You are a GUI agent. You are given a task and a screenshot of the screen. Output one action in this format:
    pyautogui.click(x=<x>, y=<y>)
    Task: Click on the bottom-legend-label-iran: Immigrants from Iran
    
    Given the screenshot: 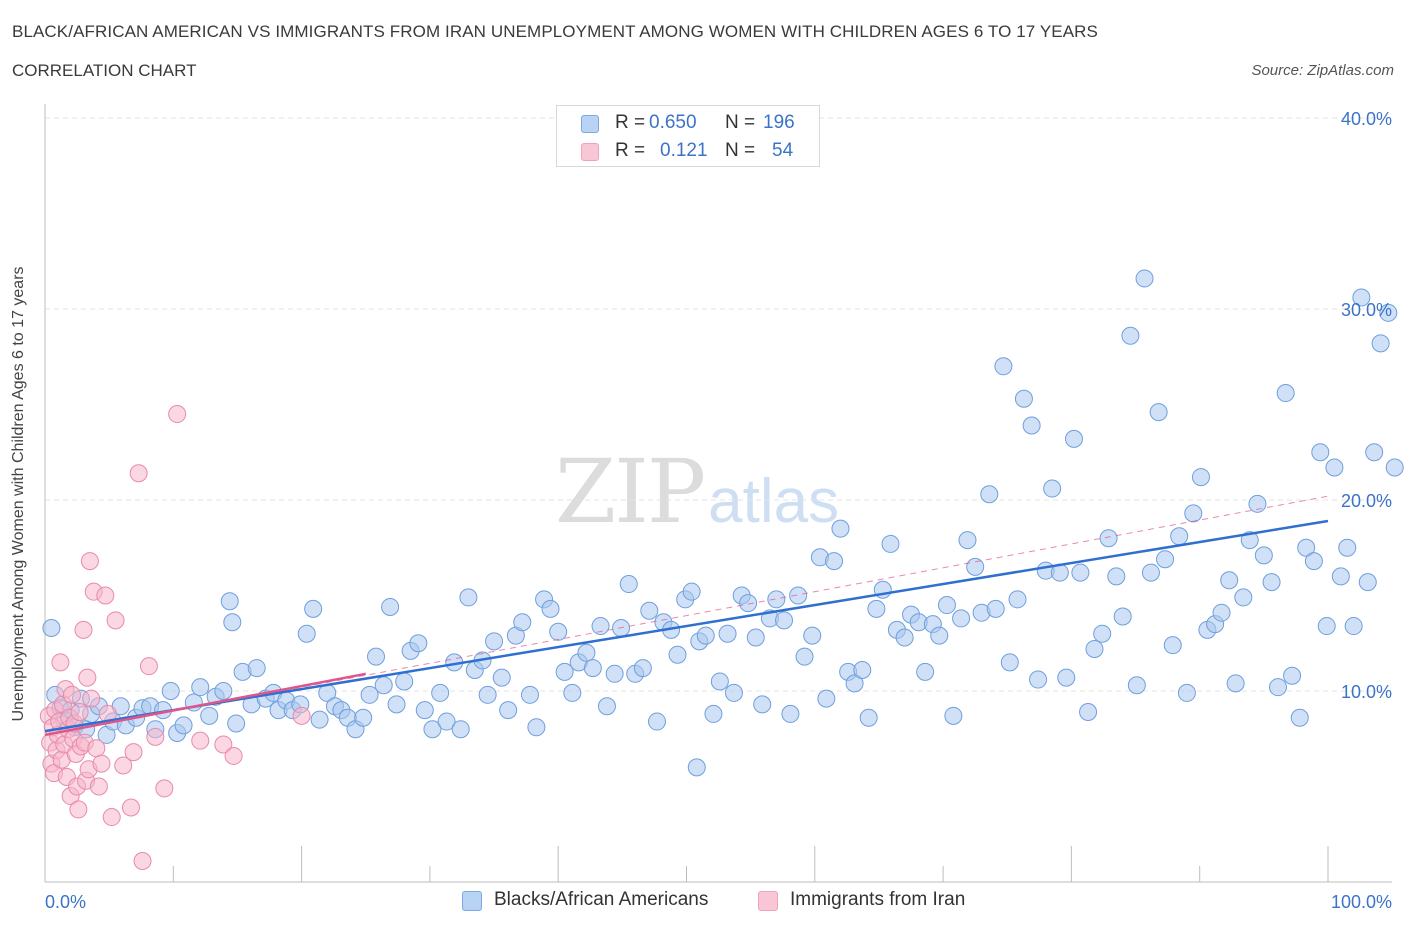 What is the action you would take?
    pyautogui.click(x=878, y=899)
    